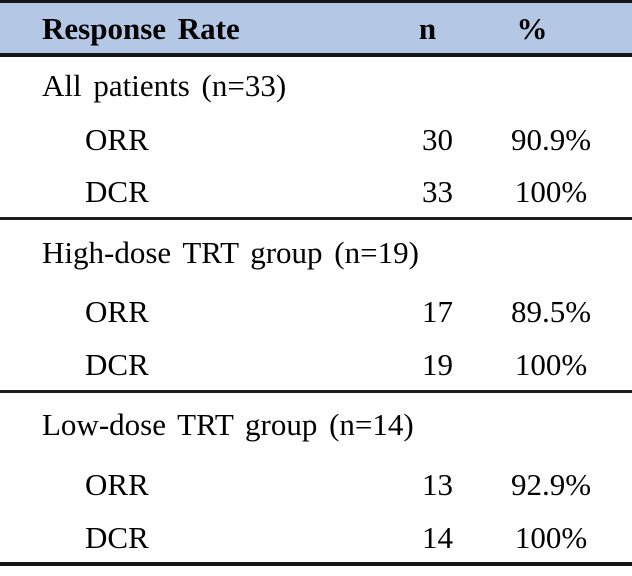 The height and width of the screenshot is (576, 632). What do you see at coordinates (551, 484) in the screenshot?
I see `pct-value: 92.9%` at bounding box center [551, 484].